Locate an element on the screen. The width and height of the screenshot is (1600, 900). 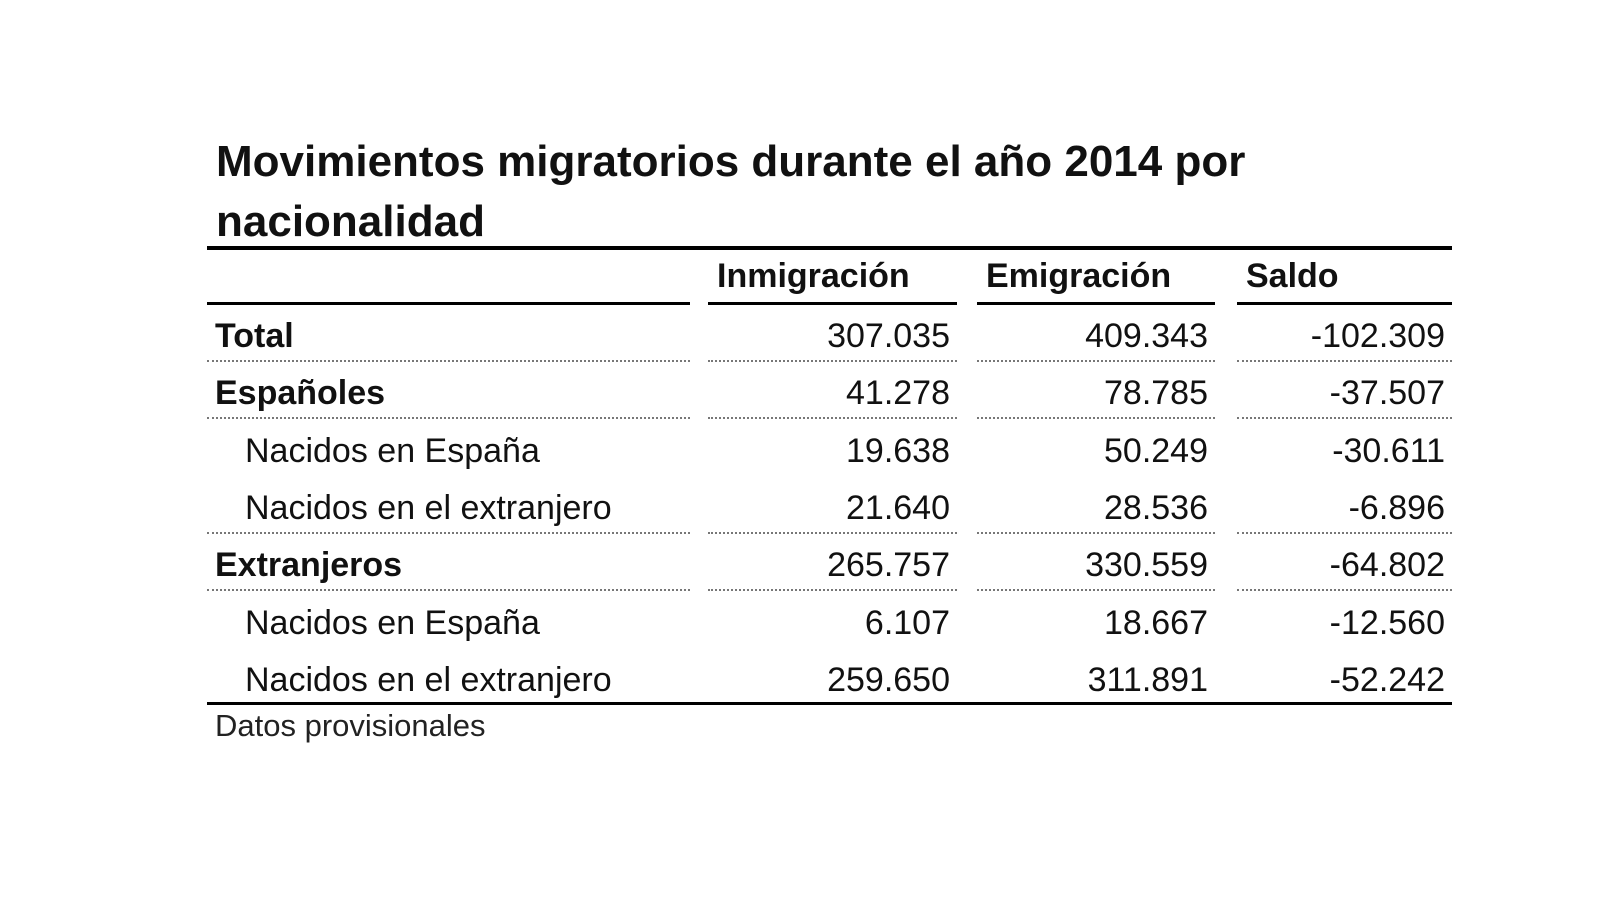
column-header: Inmigración is located at coordinates (813, 276).